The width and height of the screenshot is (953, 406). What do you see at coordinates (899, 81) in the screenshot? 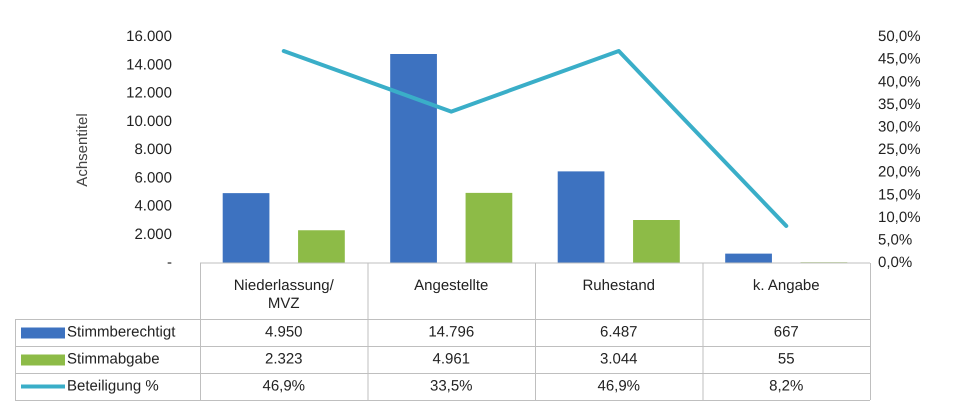
I see `y2-tick-label: 40,0%` at bounding box center [899, 81].